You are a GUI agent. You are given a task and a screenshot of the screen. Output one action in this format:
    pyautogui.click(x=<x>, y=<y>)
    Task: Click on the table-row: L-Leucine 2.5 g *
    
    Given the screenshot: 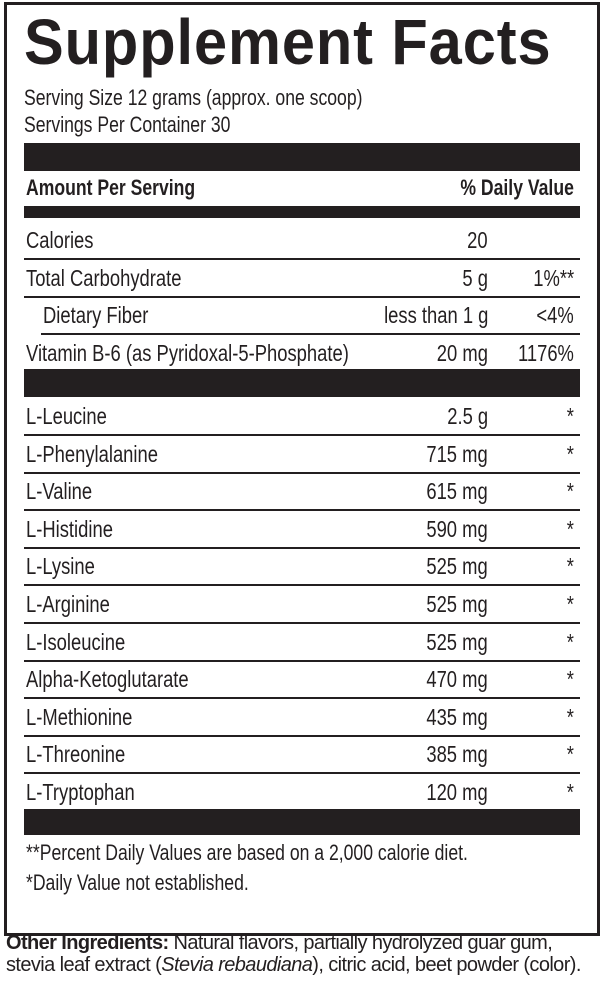 What is the action you would take?
    pyautogui.click(x=302, y=416)
    